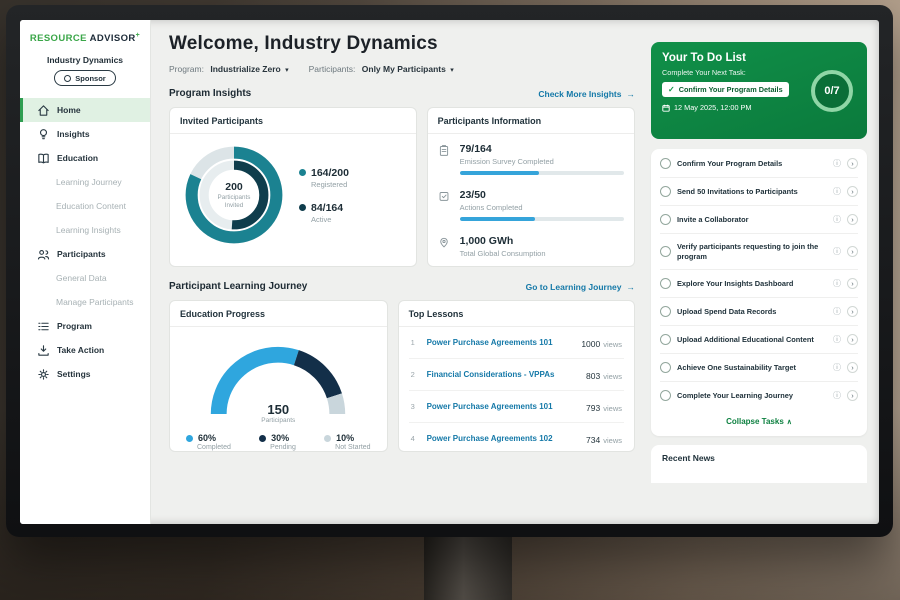 Image resolution: width=900 pixels, height=600 pixels. What do you see at coordinates (345, 438) in the screenshot?
I see `legend-value: 10%` at bounding box center [345, 438].